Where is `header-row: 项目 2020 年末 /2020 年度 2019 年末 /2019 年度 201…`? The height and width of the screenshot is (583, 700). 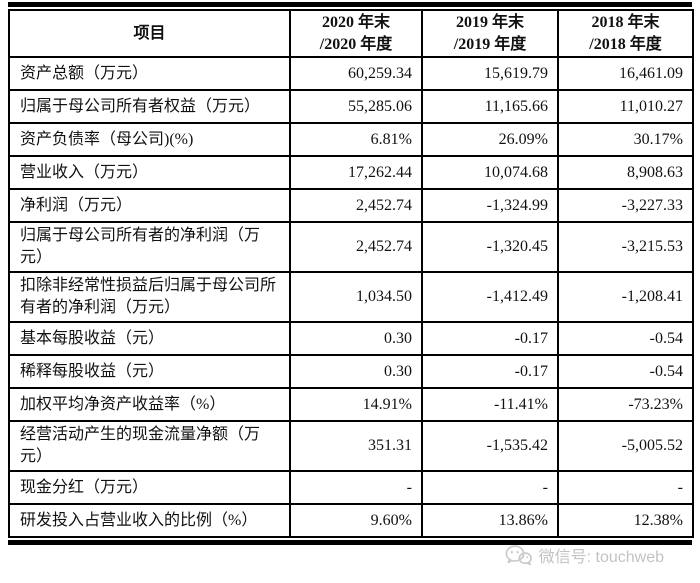 header-row: 项目 2020 年末 /2020 年度 2019 年末 /2019 年度 201… is located at coordinates (351, 33).